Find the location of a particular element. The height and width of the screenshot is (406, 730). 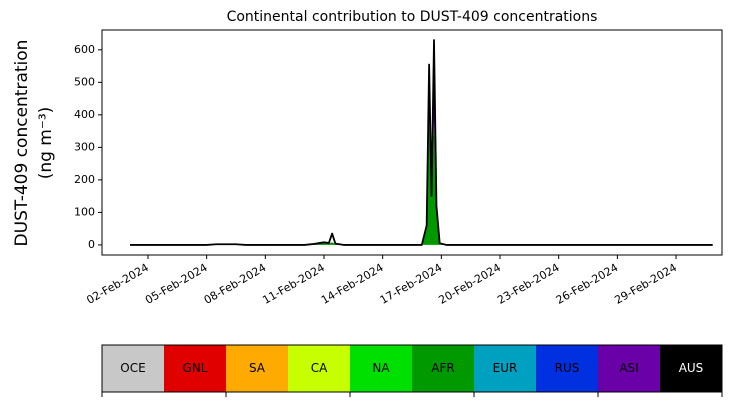

y-axis-label: (ng m⁻³) is located at coordinates (46, 143).